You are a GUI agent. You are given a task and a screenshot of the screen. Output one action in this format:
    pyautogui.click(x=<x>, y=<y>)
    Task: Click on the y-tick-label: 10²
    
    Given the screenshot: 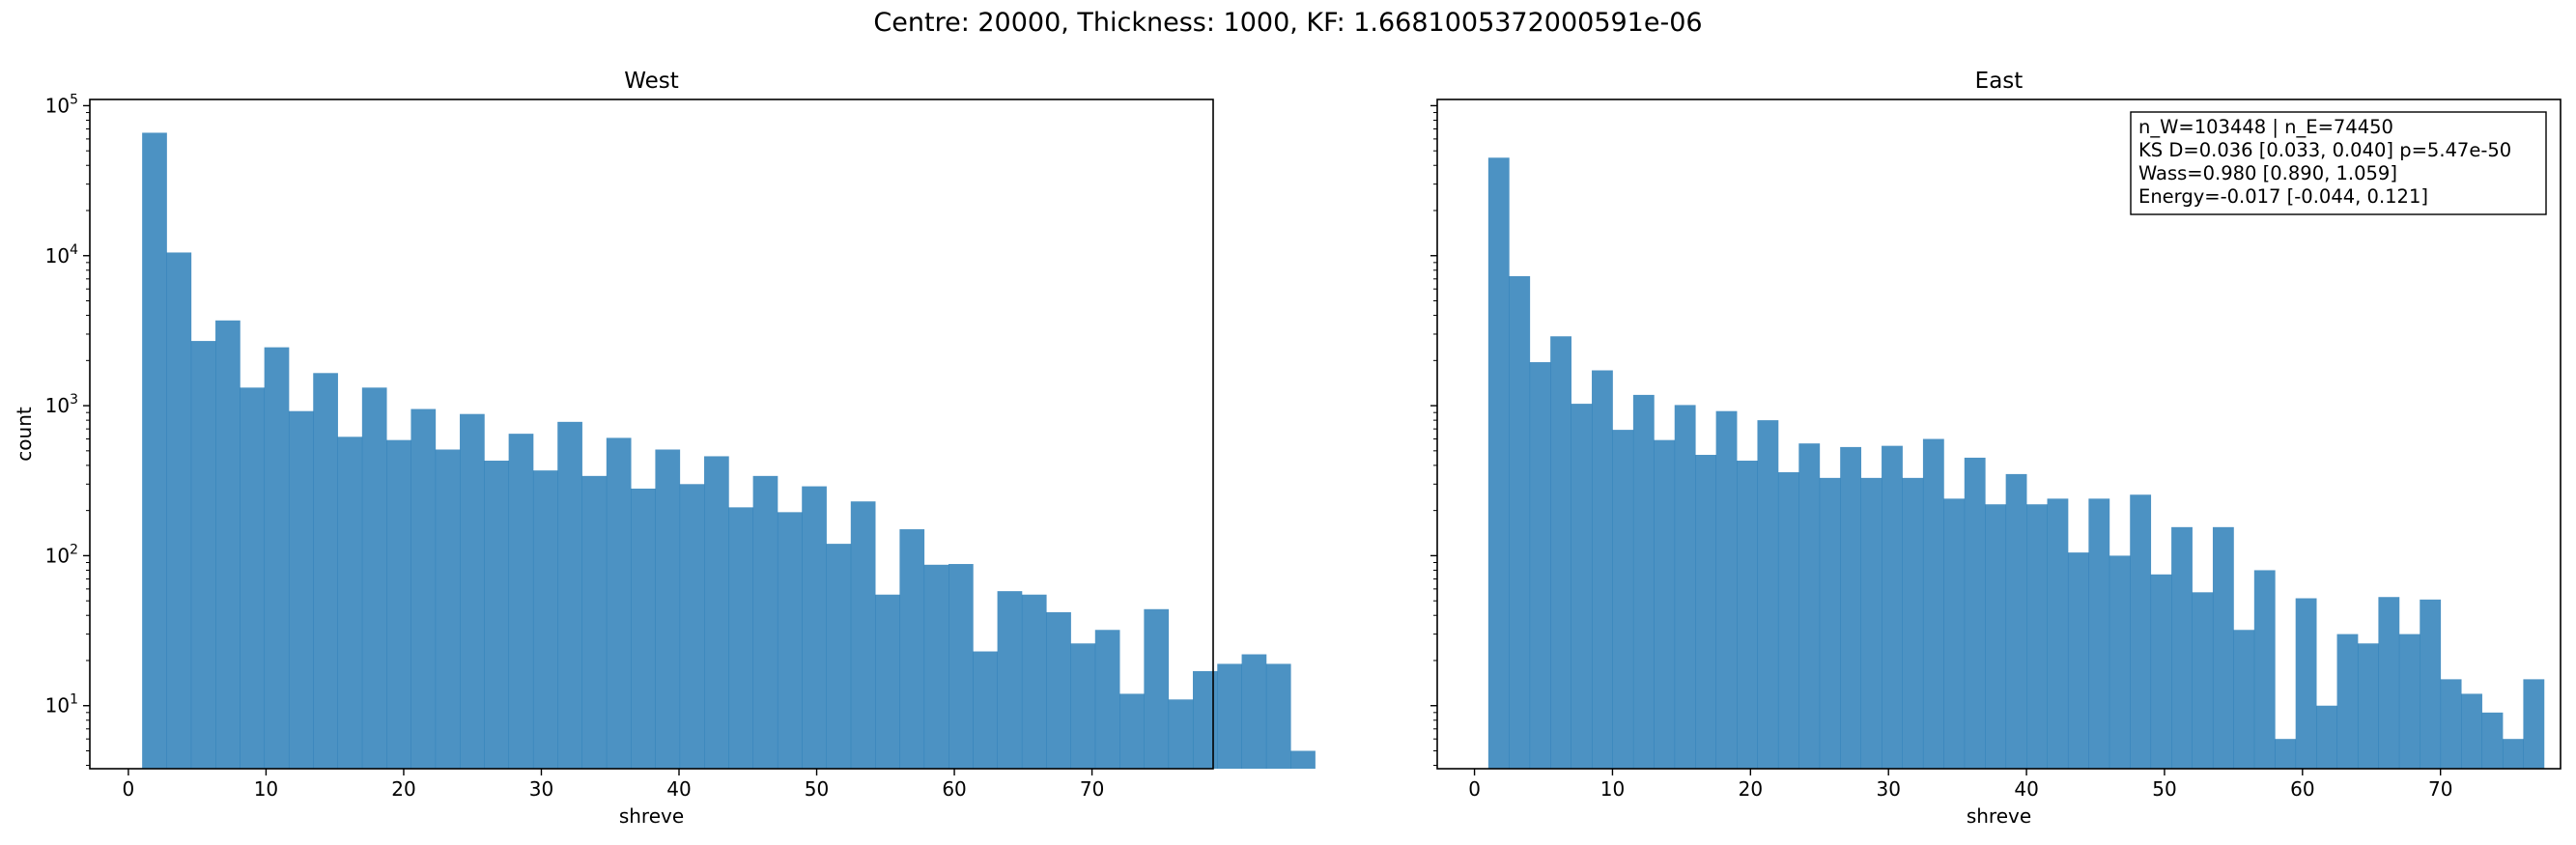 What is the action you would take?
    pyautogui.click(x=61, y=554)
    